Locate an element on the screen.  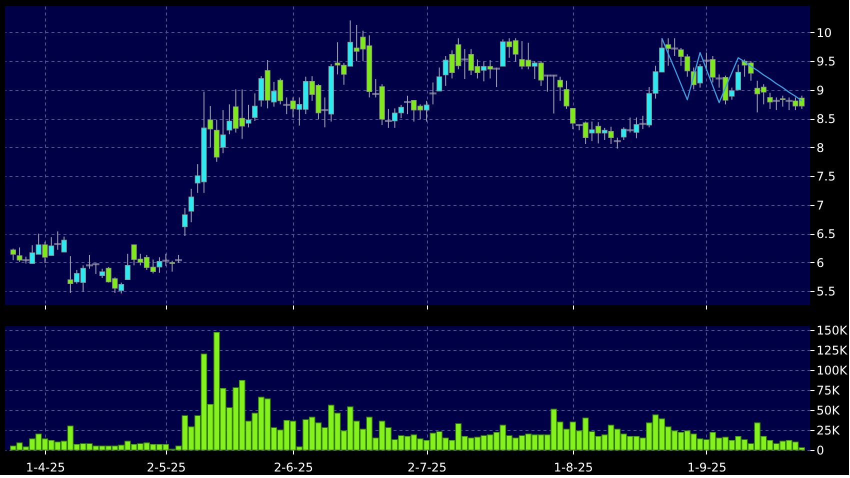
y-tick-label: 6 is located at coordinates (820, 263).